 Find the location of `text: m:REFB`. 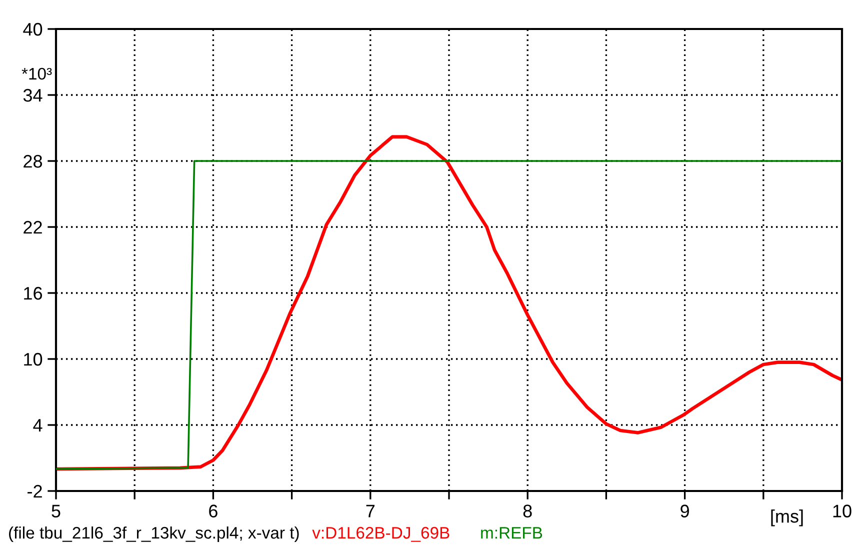

text: m:REFB is located at coordinates (511, 533).